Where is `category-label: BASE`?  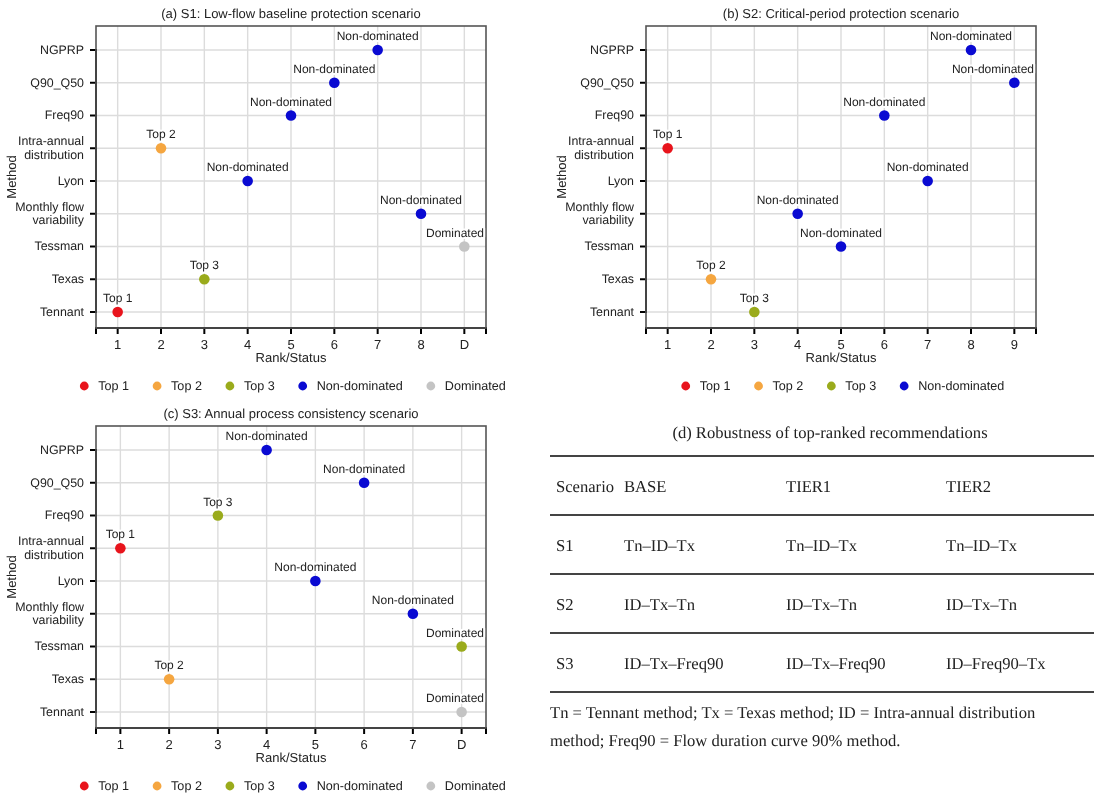 category-label: BASE is located at coordinates (645, 486).